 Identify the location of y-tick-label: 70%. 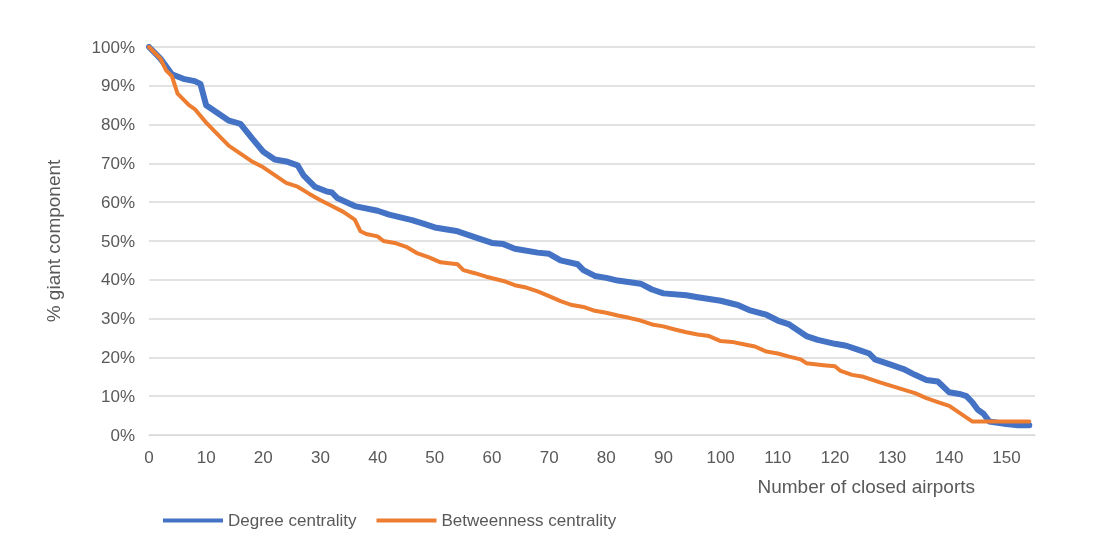
(117, 163).